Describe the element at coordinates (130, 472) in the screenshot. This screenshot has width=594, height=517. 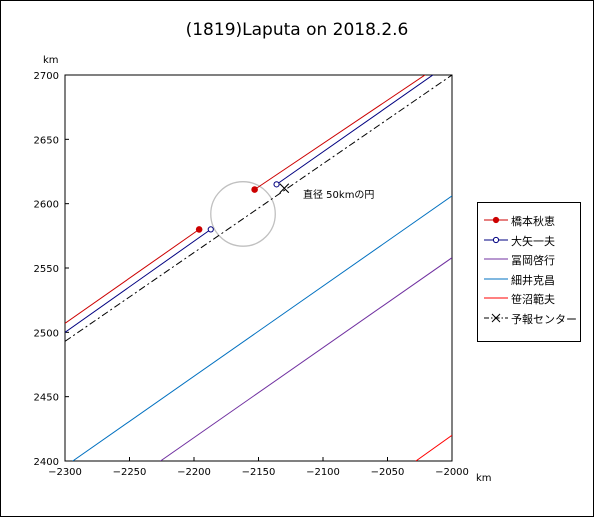
I see `x-tick-label: −2250` at that location.